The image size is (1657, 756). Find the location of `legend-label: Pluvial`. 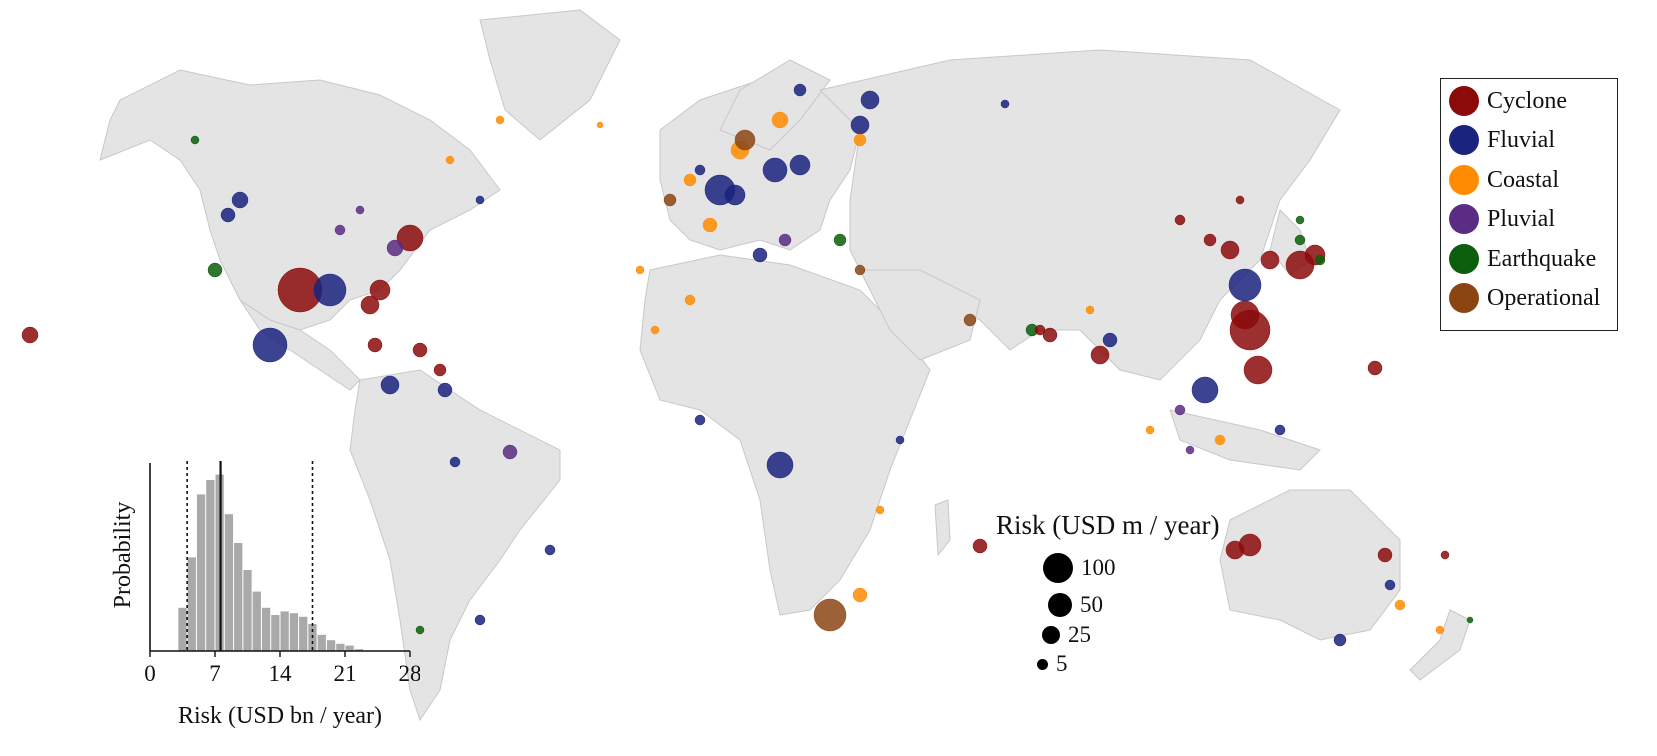

legend-label: Pluvial is located at coordinates (1521, 218).